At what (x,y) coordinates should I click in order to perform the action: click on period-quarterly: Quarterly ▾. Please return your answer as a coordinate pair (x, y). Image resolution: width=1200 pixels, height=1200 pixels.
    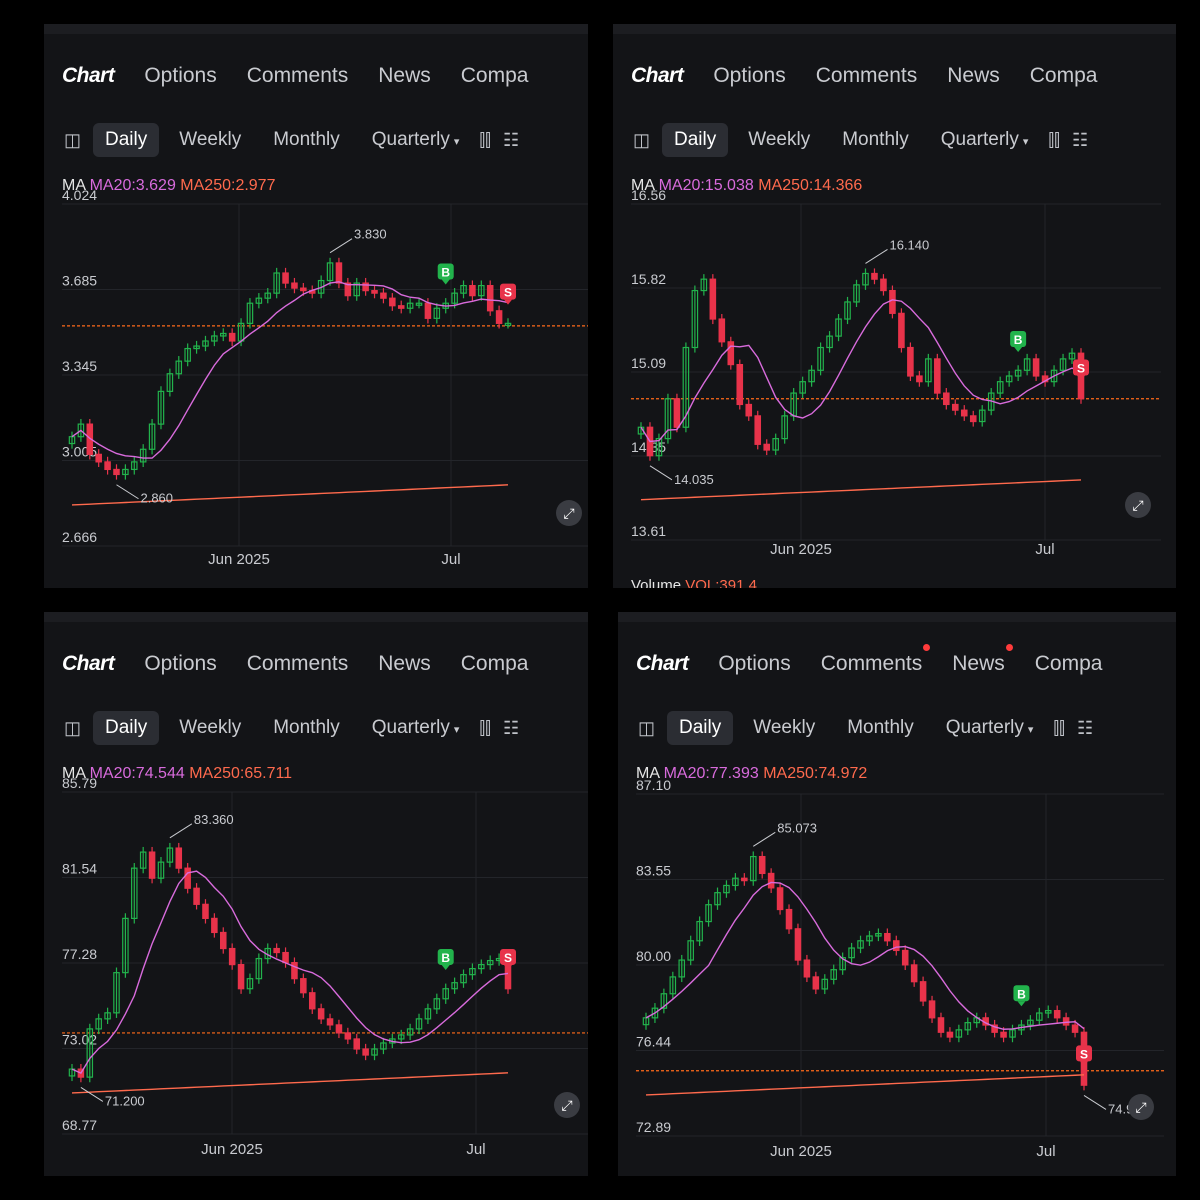
    Looking at the image, I should click on (990, 728).